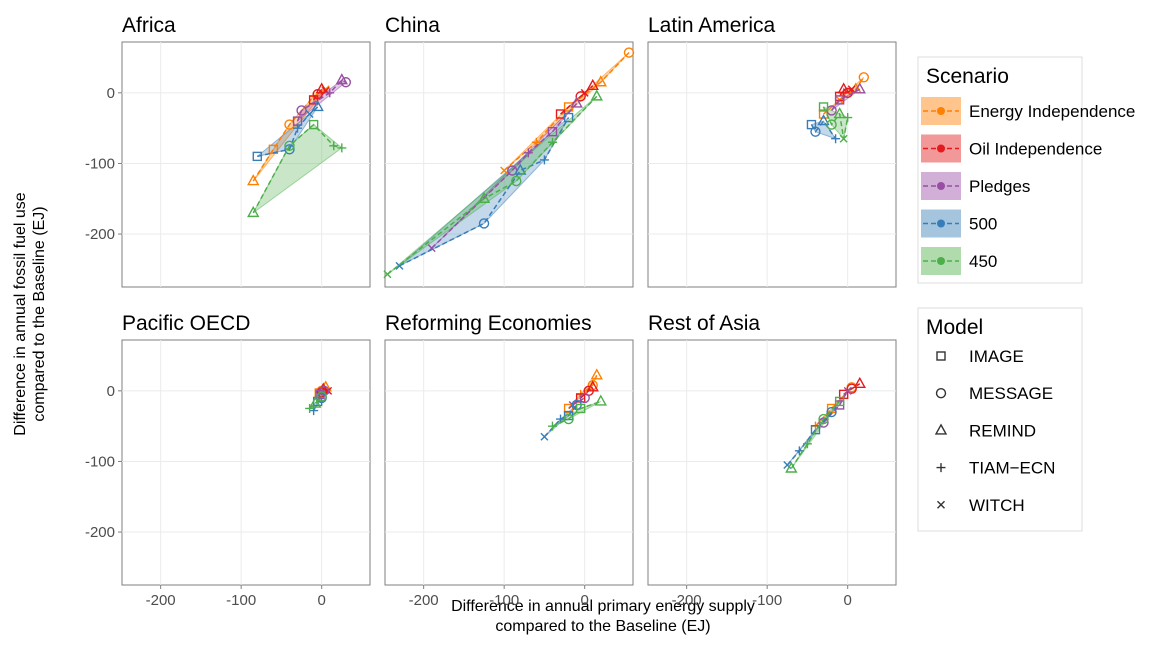 The height and width of the screenshot is (667, 1174). What do you see at coordinates (983, 224) in the screenshot?
I see `legend-label: 500` at bounding box center [983, 224].